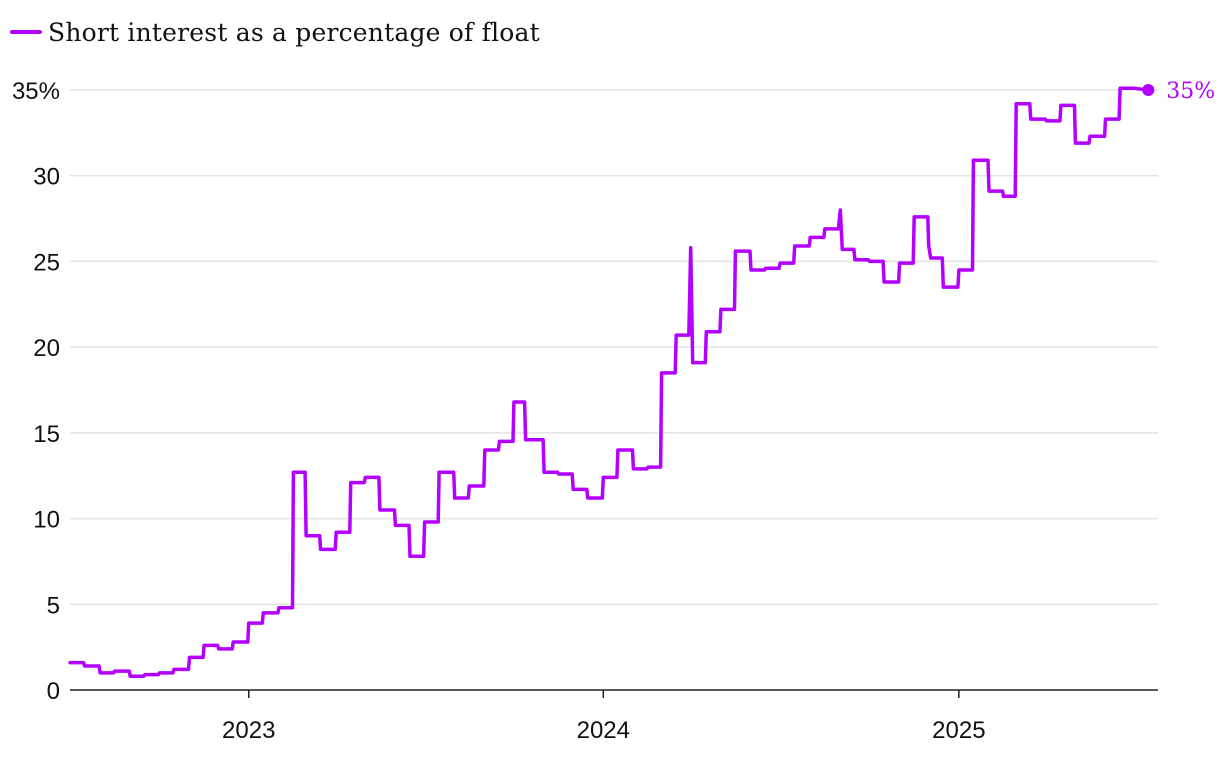 The height and width of the screenshot is (760, 1220). I want to click on y-tick-label-5: 5, so click(53, 605).